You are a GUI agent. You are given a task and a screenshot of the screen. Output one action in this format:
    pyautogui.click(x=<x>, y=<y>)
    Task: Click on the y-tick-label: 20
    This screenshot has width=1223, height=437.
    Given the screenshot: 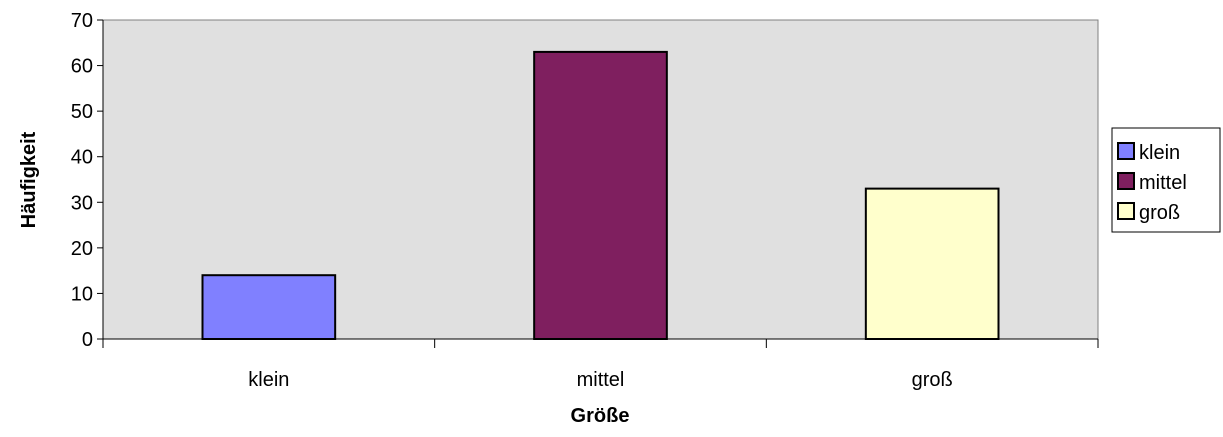 What is the action you would take?
    pyautogui.click(x=82, y=249)
    